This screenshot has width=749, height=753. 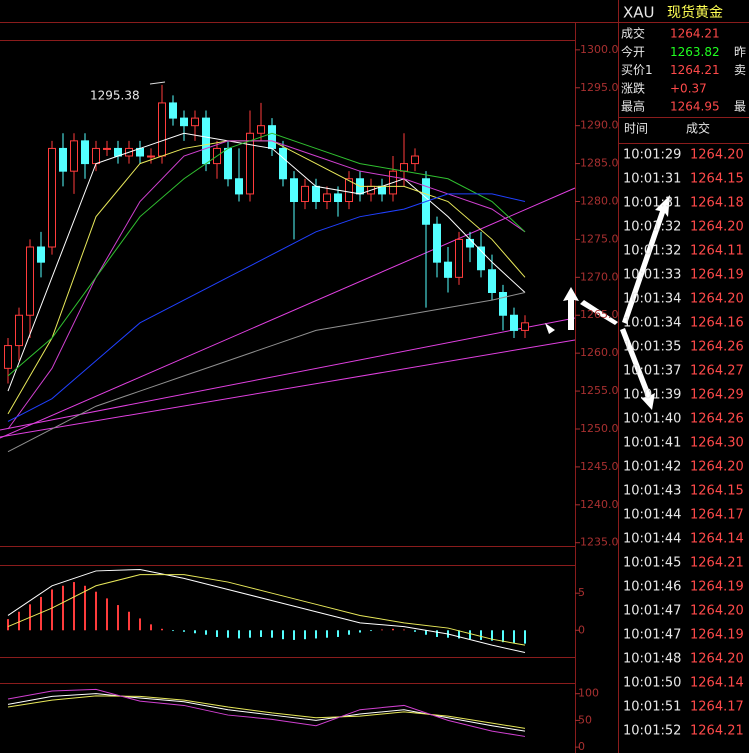 I want to click on tick-time: 10:01:35, so click(x=652, y=347).